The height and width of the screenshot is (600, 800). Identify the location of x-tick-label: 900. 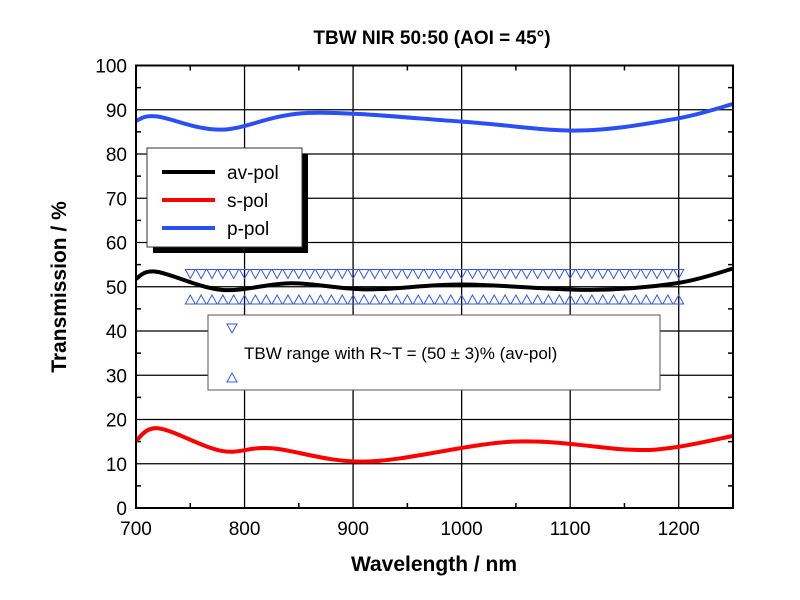
(353, 529).